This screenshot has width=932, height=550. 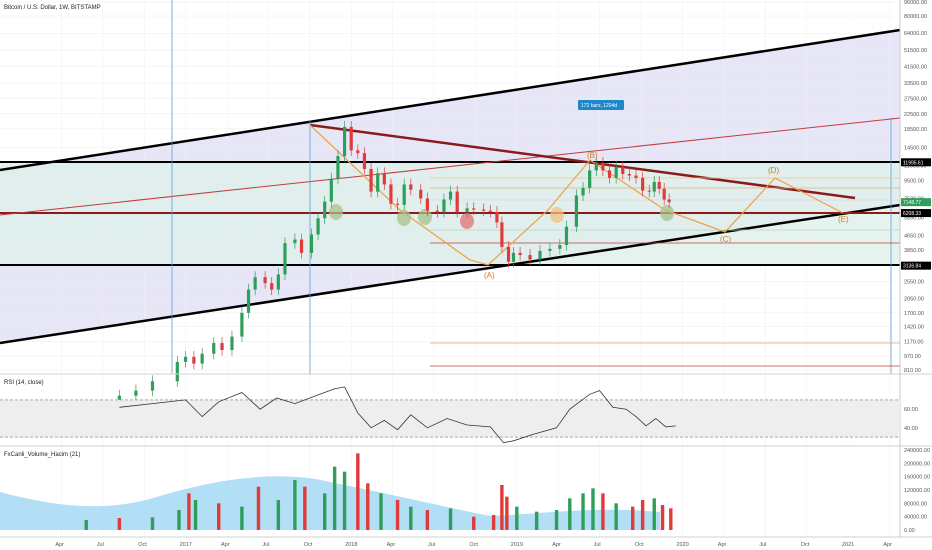 I want to click on rsi-pane: 60.00 40.00, so click(x=459, y=415).